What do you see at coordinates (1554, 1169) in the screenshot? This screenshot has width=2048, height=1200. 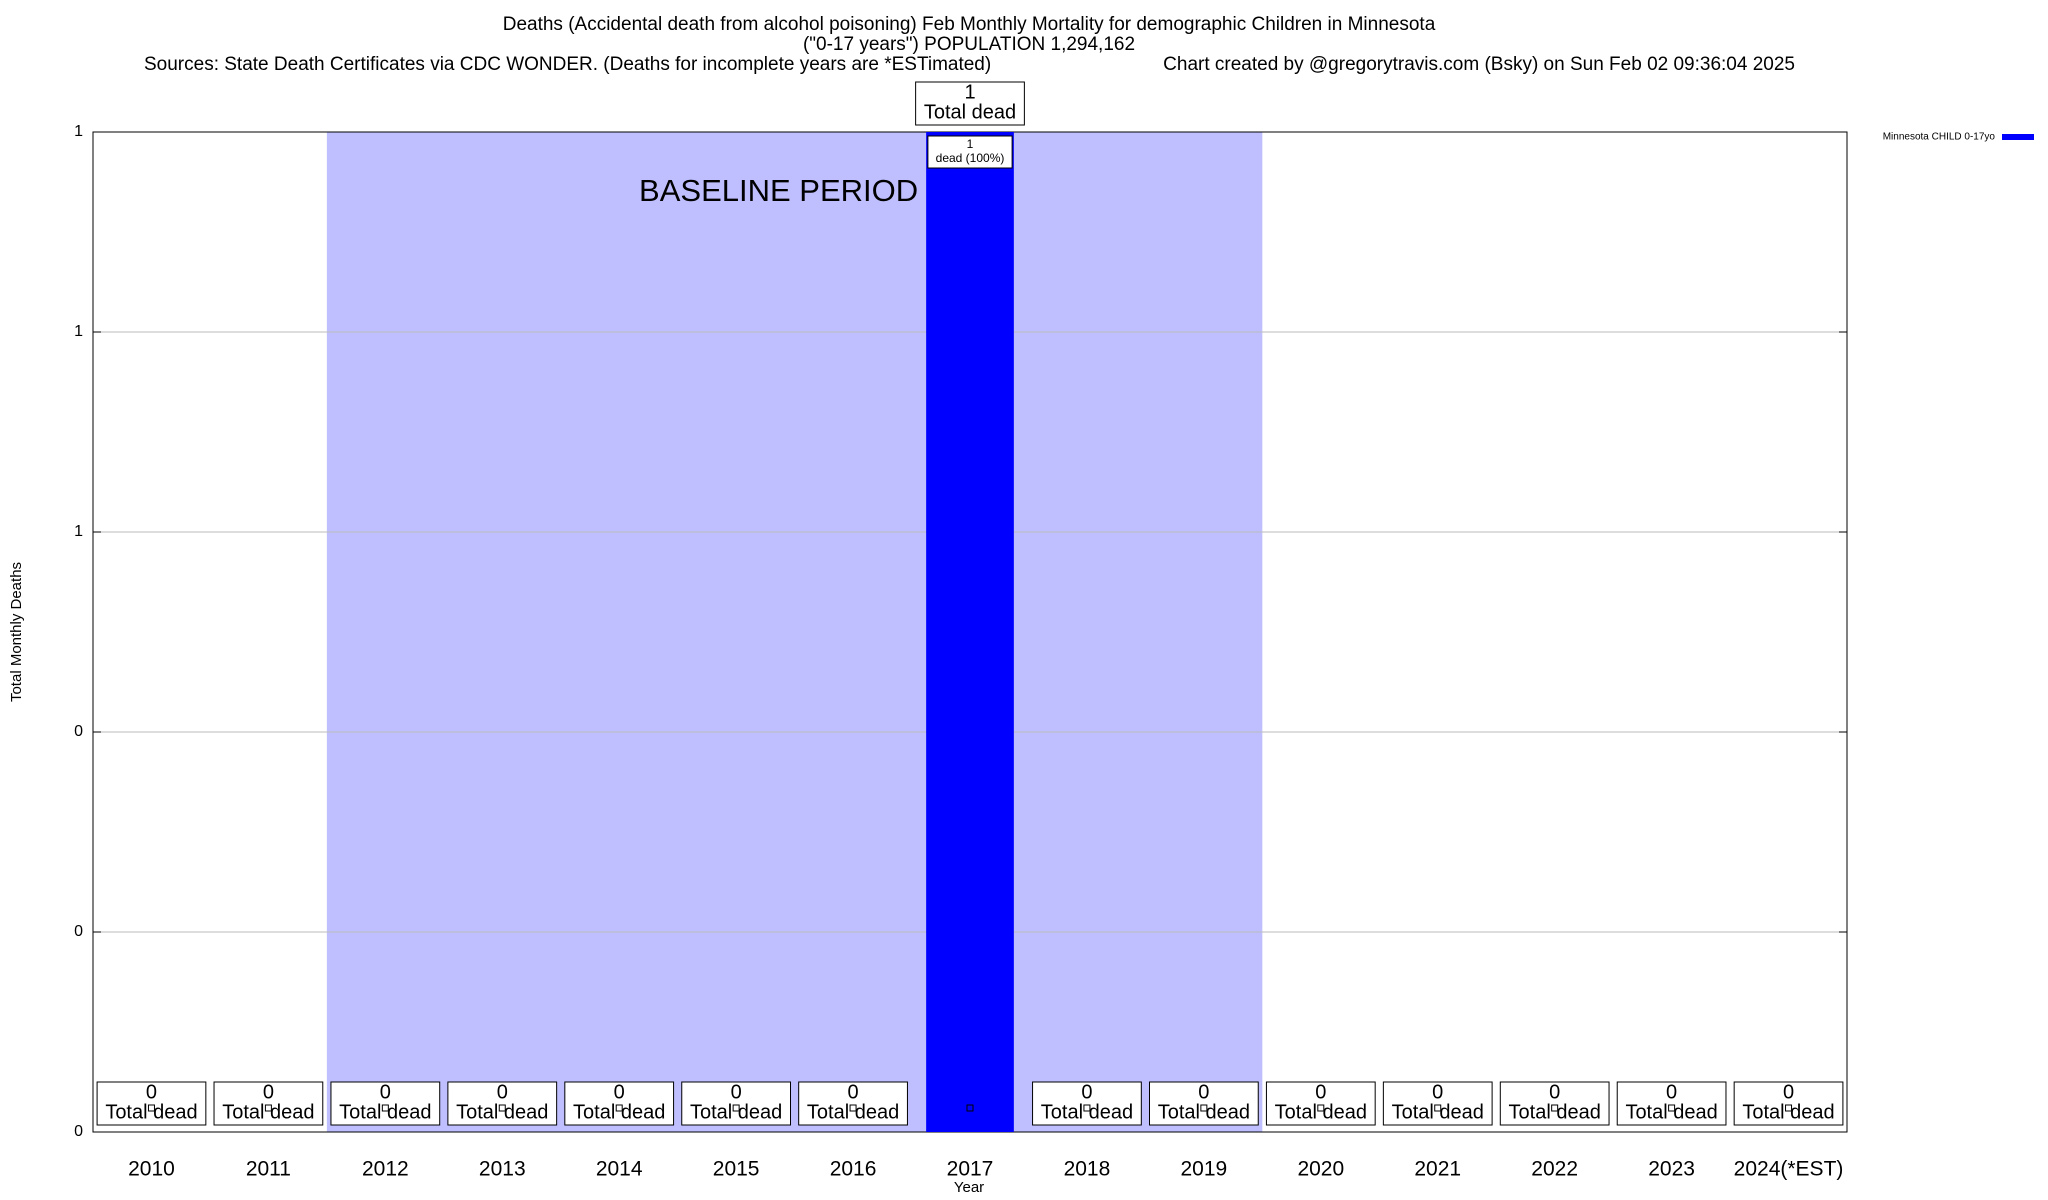 I see `x-tick-label: 2022` at bounding box center [1554, 1169].